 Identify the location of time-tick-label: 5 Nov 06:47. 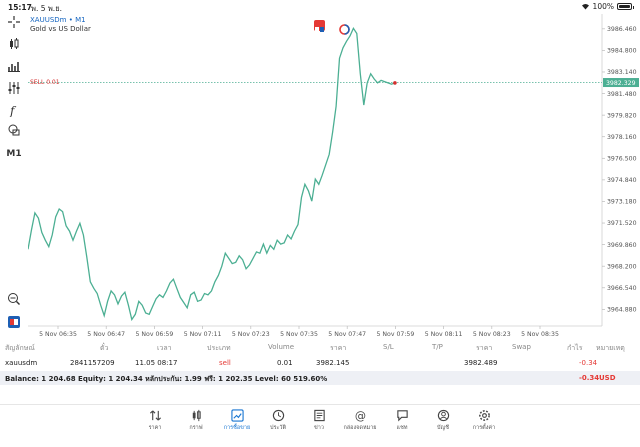
(106, 334).